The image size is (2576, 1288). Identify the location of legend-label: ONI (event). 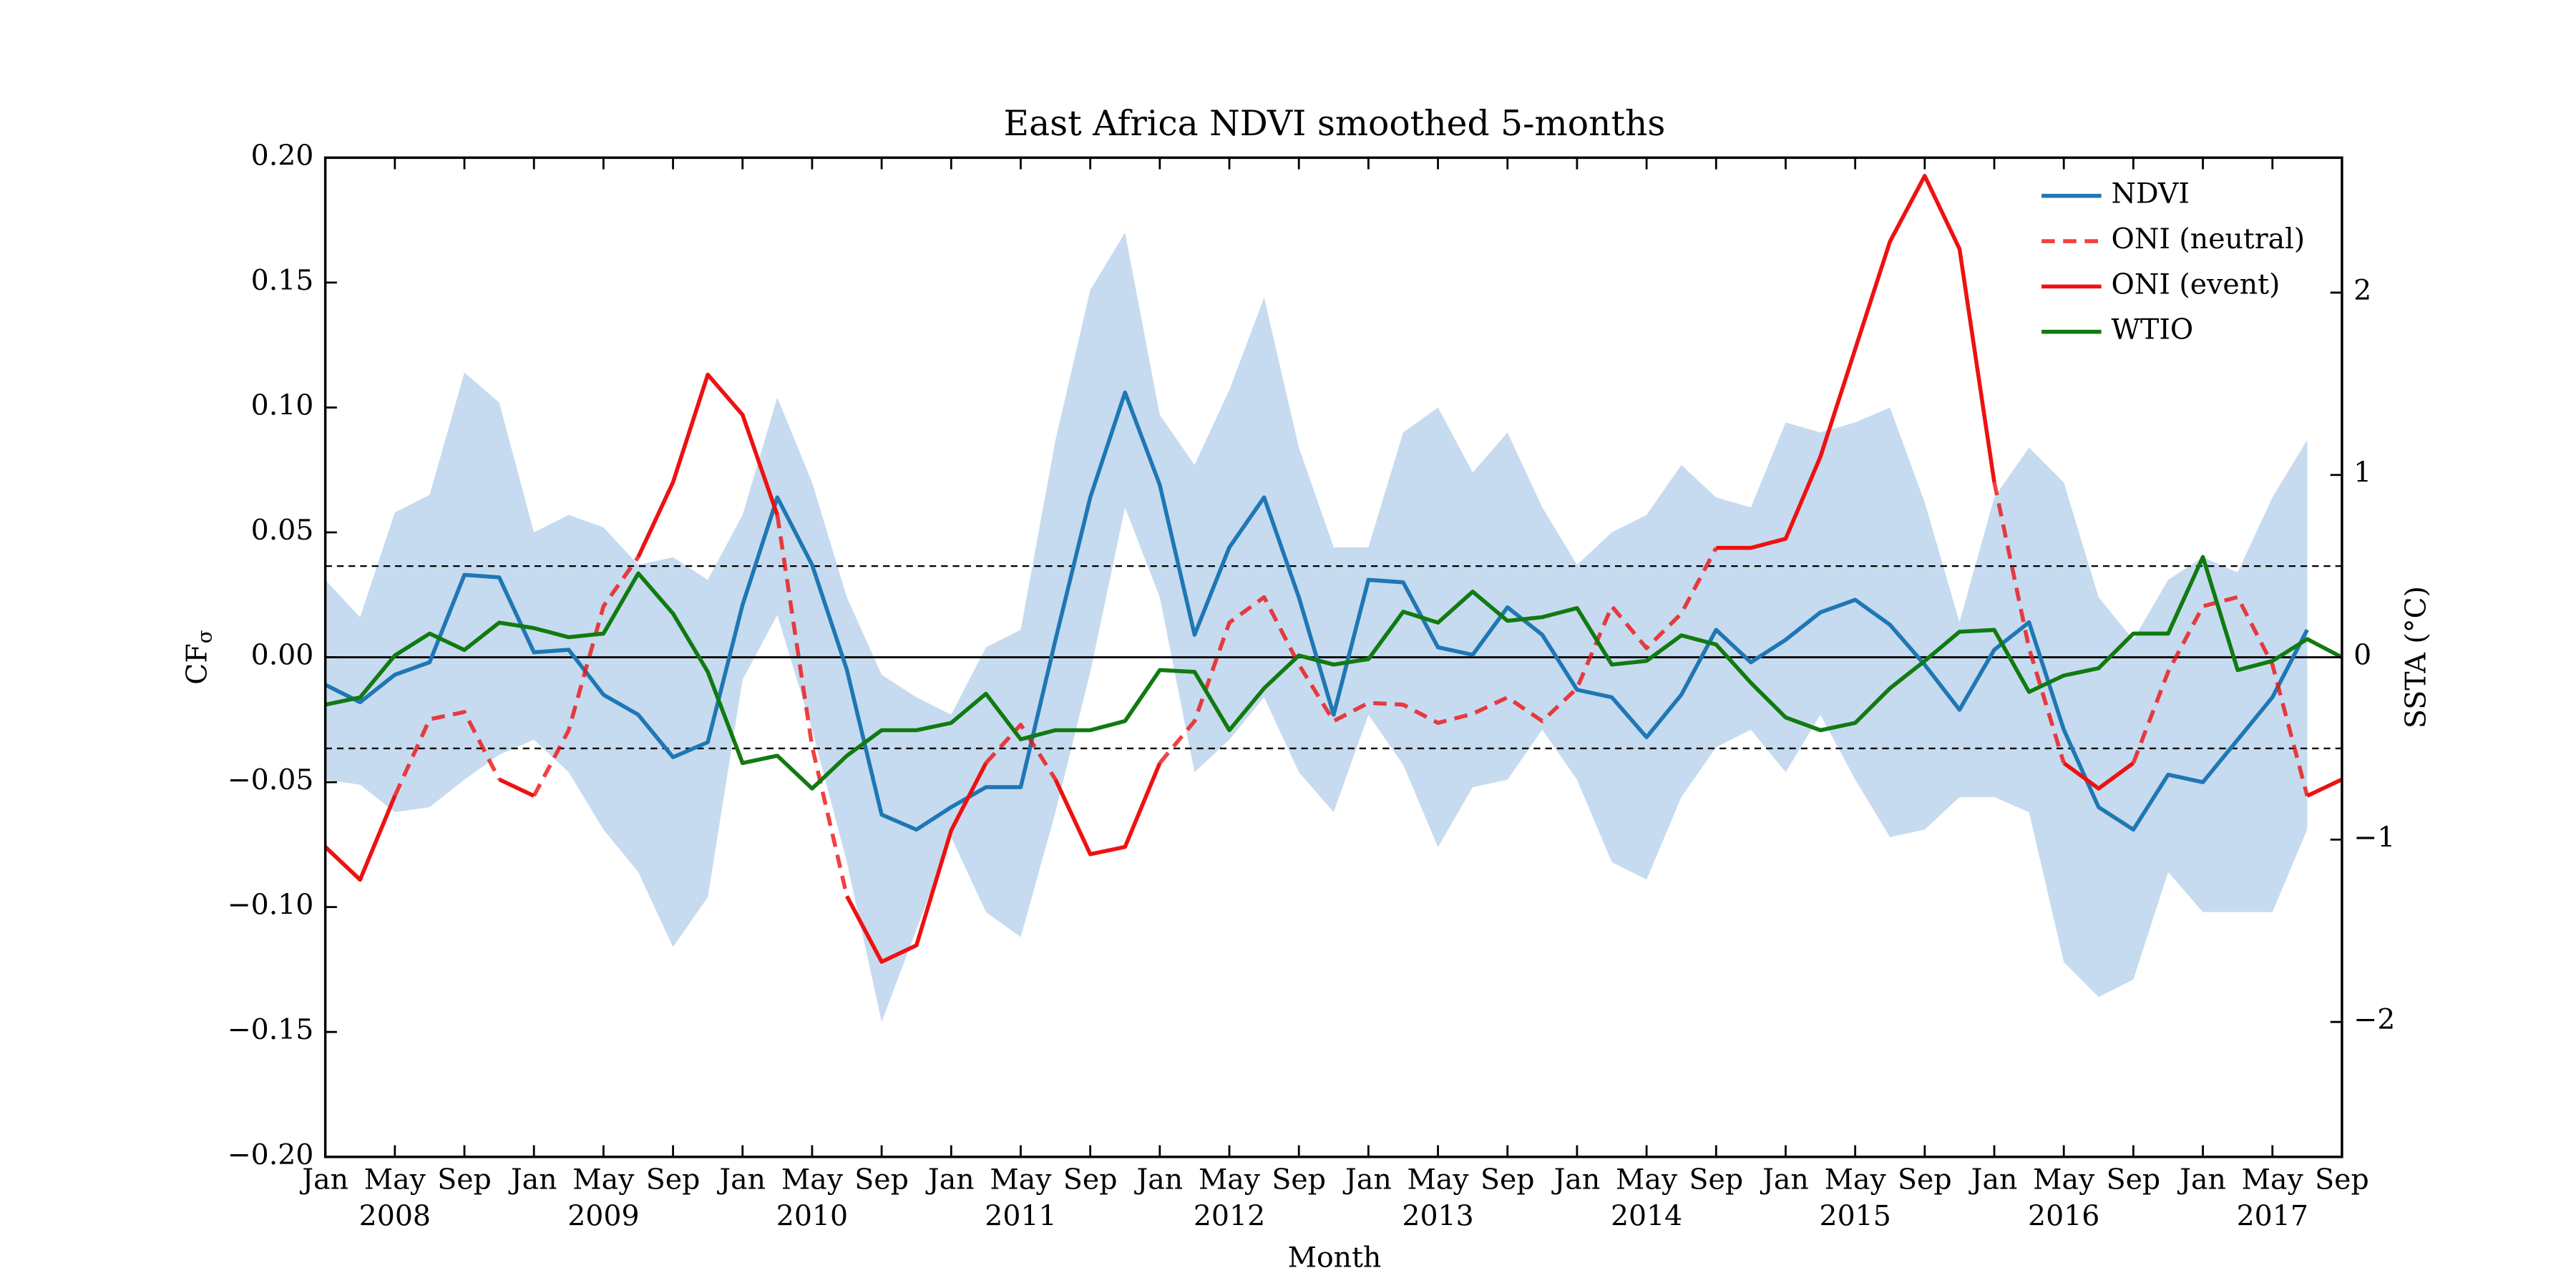
(2196, 284).